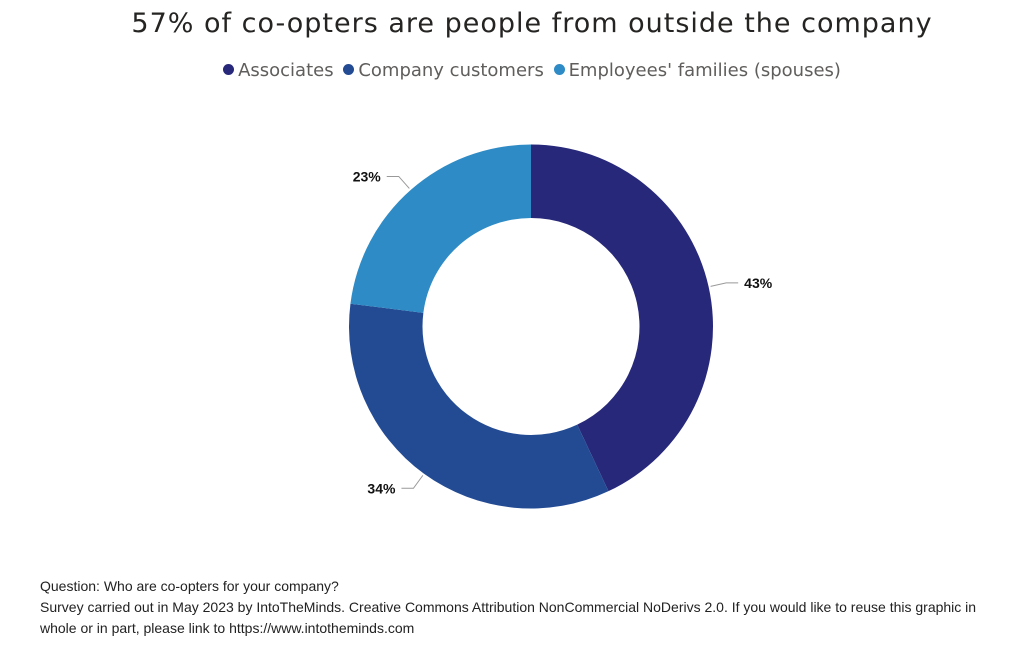 This screenshot has height=653, width=1024. I want to click on data-label: 23%, so click(367, 176).